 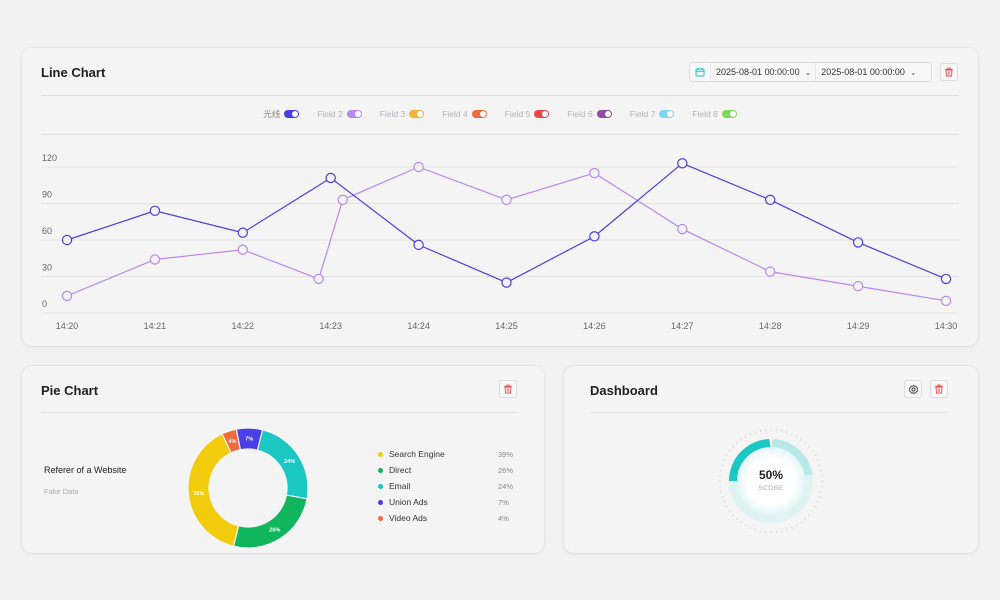 I want to click on pie-slice-union-ads, so click(x=249, y=439).